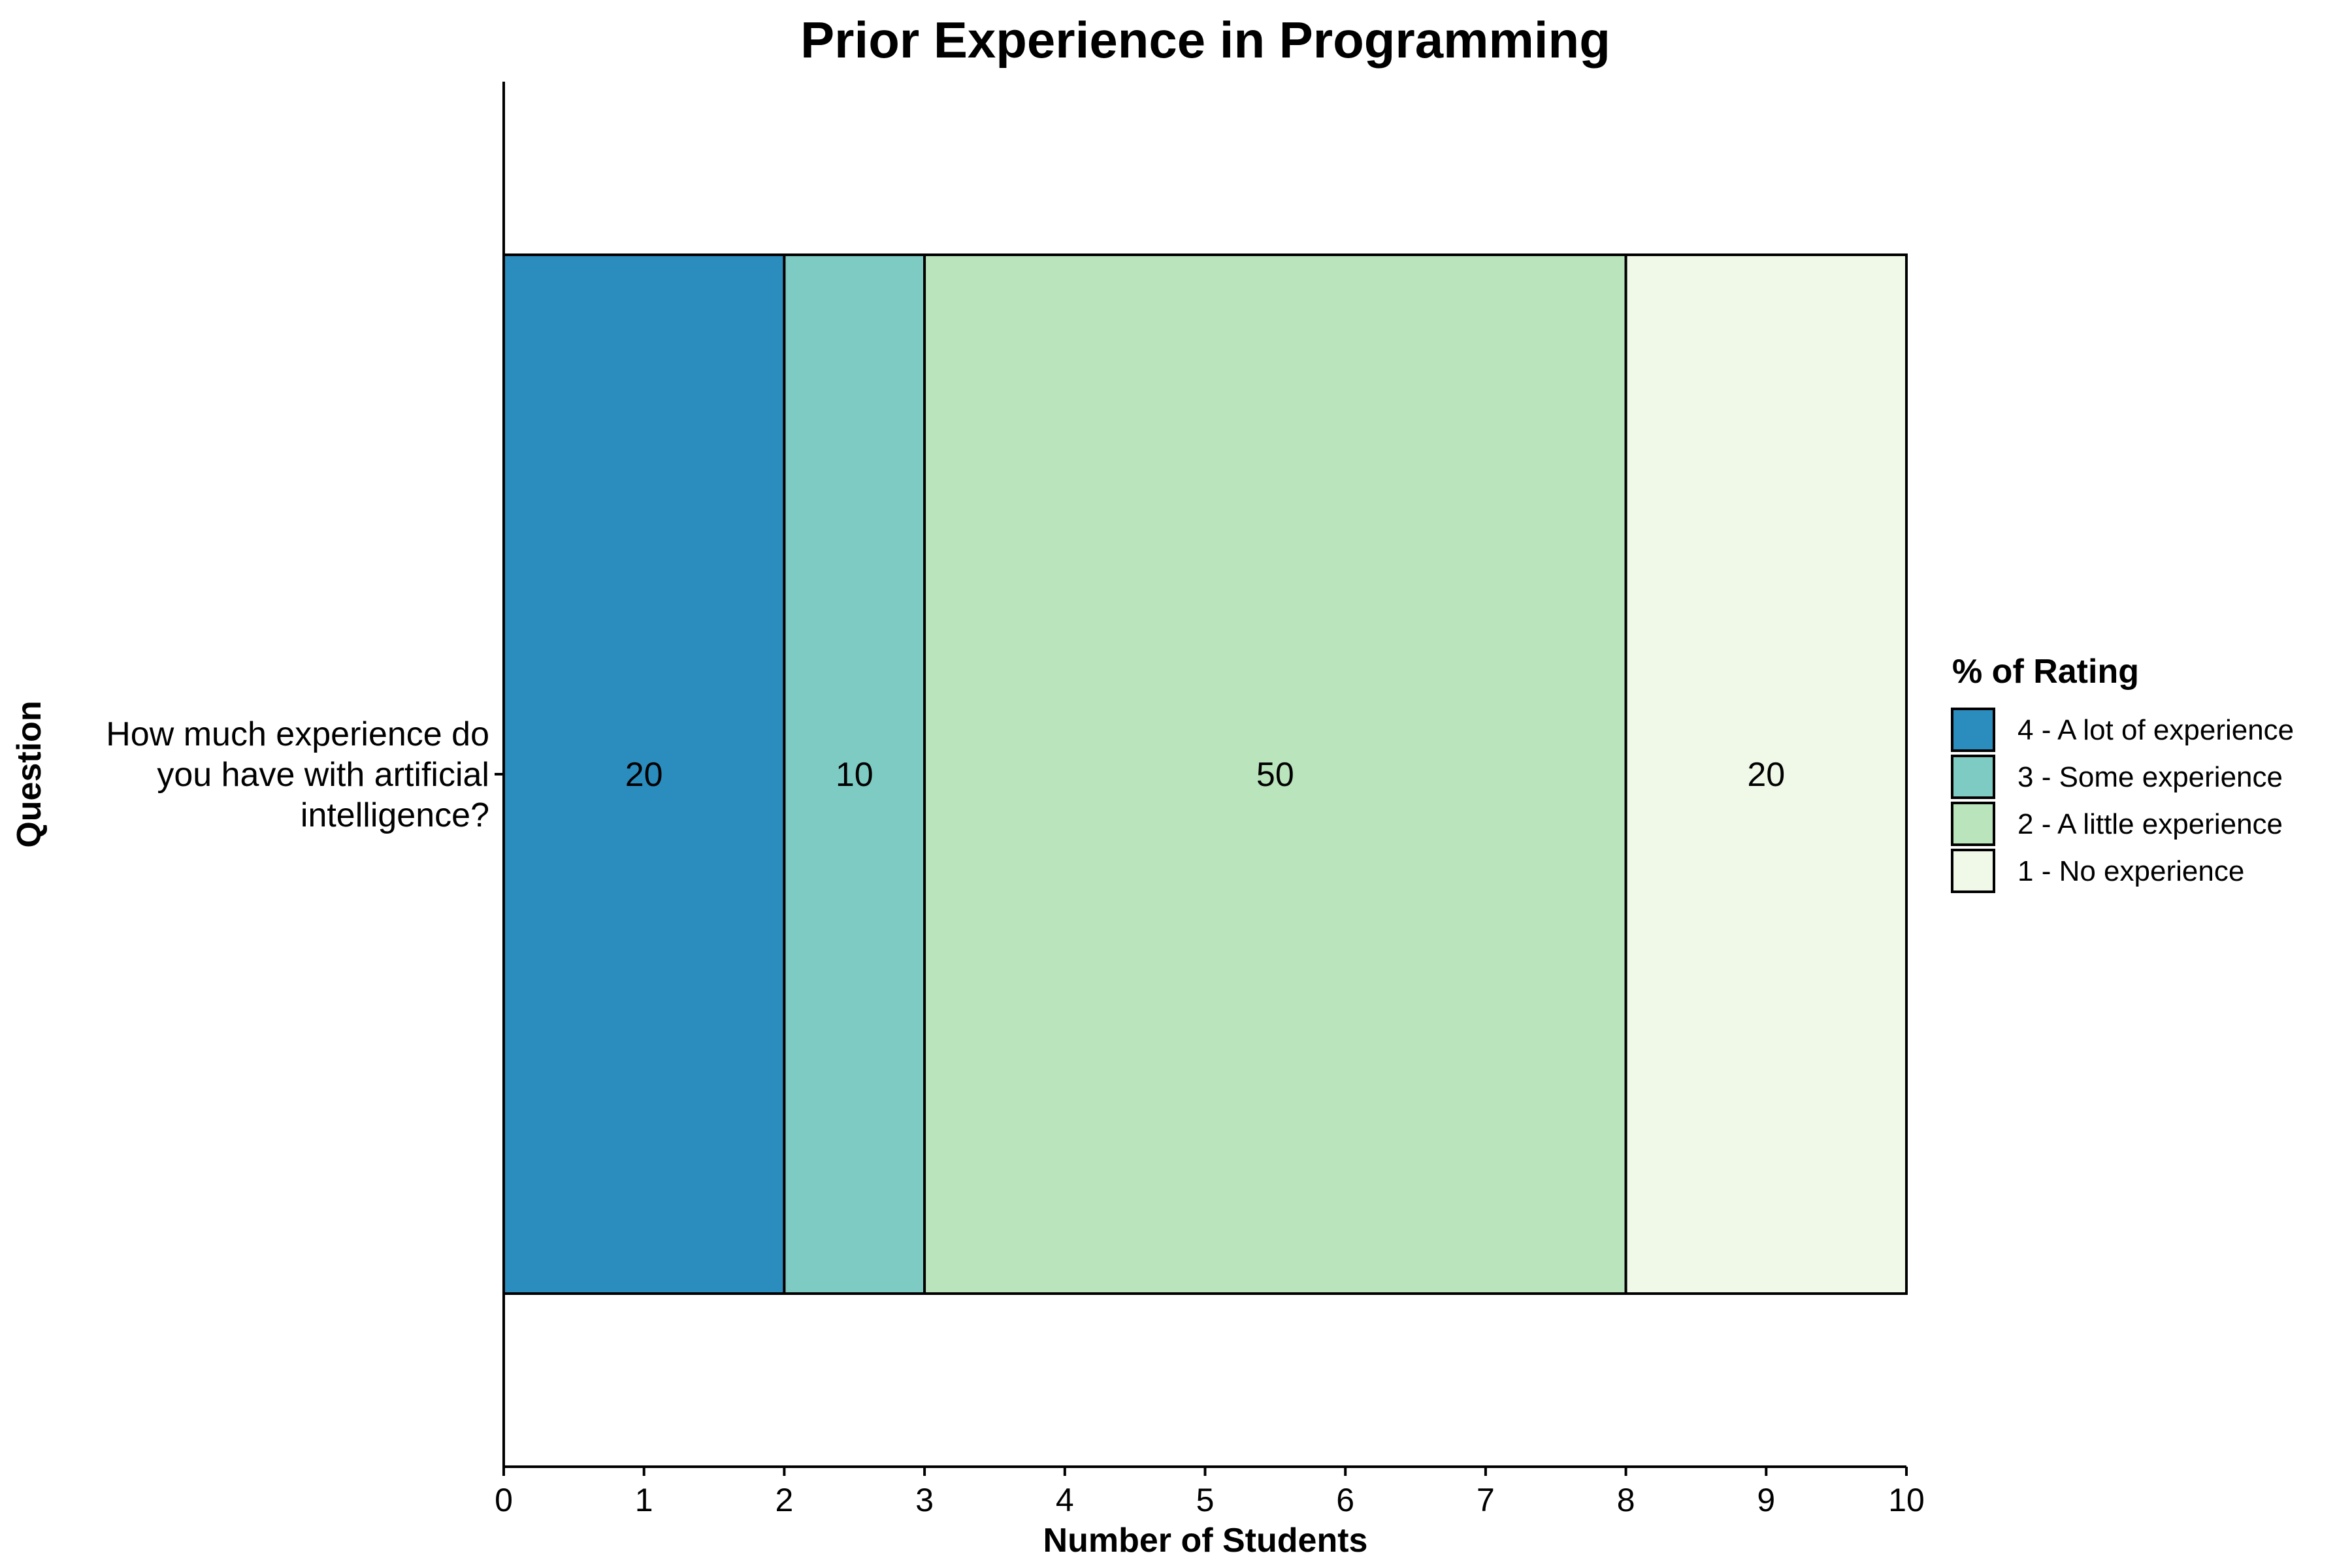 This screenshot has width=2352, height=1568. What do you see at coordinates (1766, 1500) in the screenshot?
I see `x-tick-label-9: 9` at bounding box center [1766, 1500].